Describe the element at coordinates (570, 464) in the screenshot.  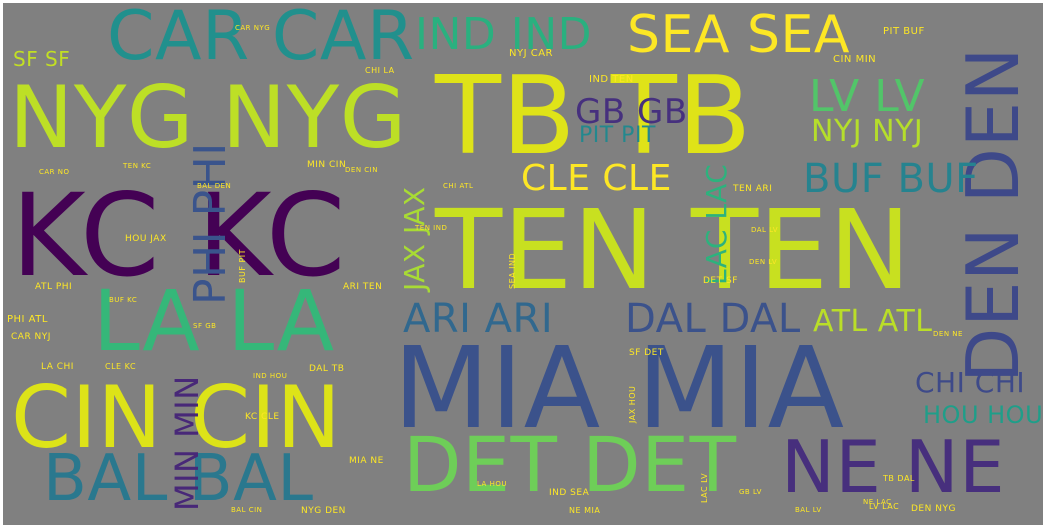
I see `word: DET DET` at that location.